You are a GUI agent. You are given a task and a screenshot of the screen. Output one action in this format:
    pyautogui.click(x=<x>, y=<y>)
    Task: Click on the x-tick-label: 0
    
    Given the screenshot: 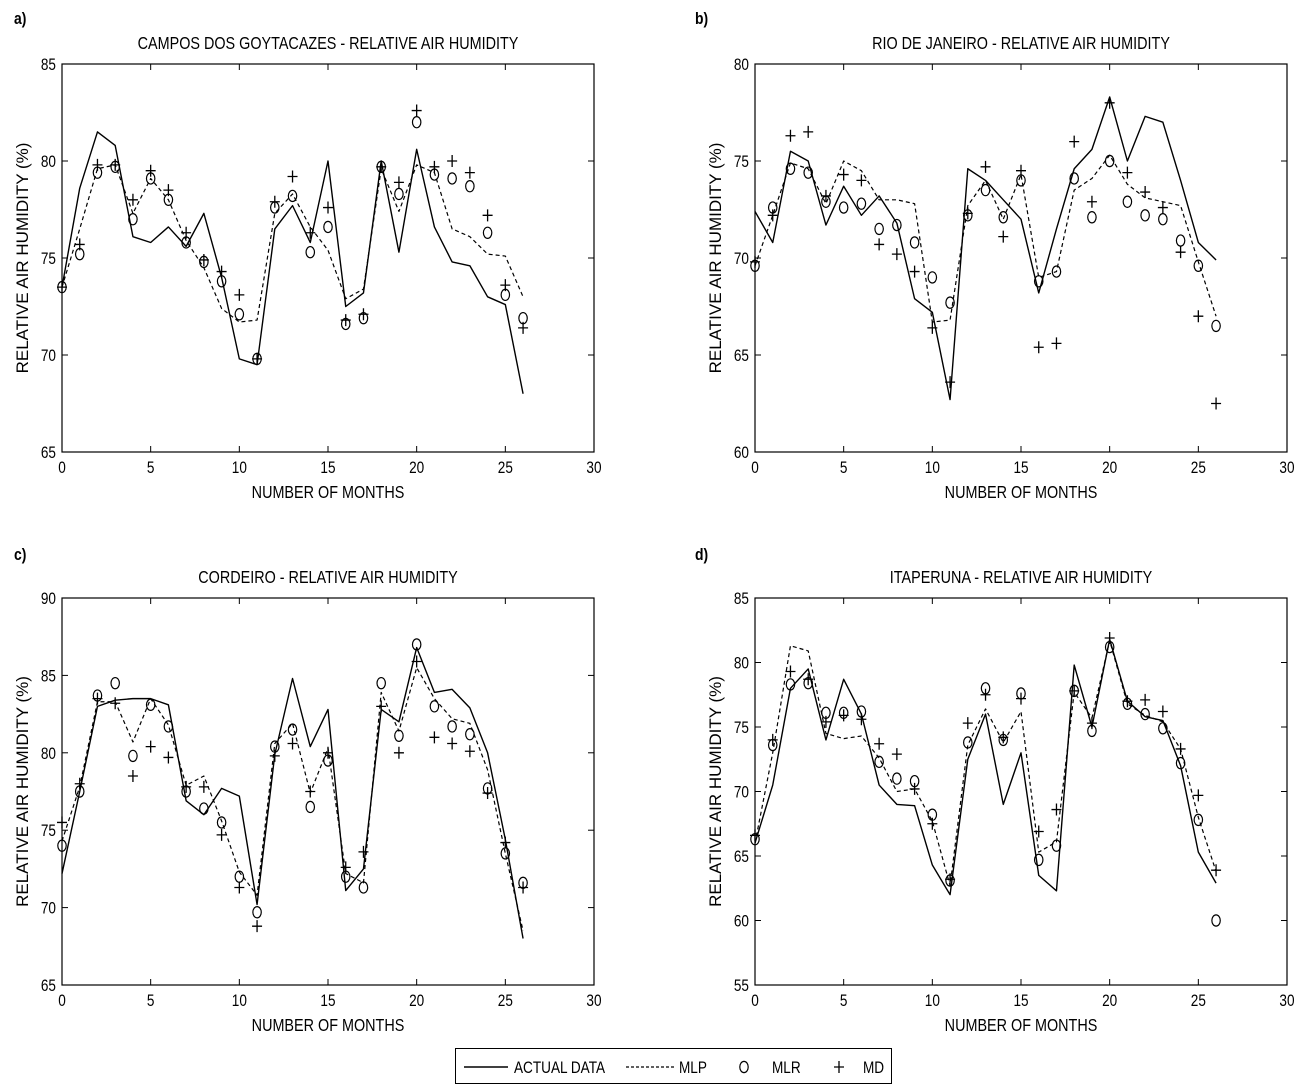 What is the action you would take?
    pyautogui.click(x=755, y=1001)
    